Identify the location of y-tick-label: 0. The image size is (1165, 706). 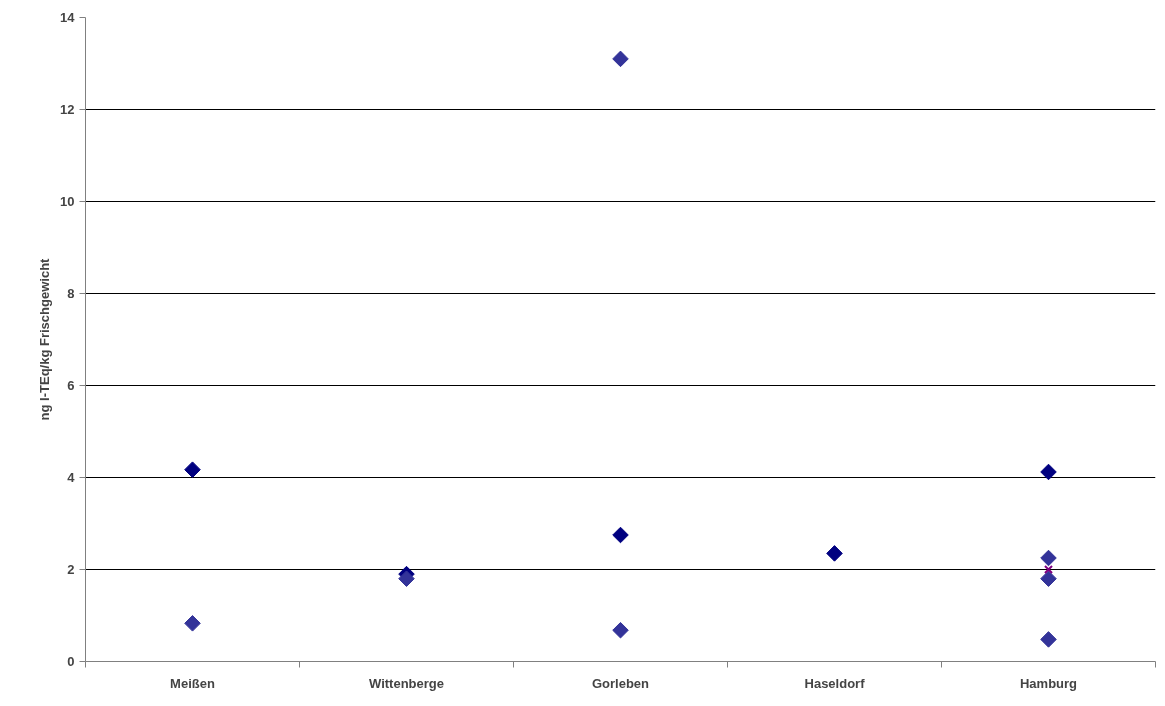
(71, 661).